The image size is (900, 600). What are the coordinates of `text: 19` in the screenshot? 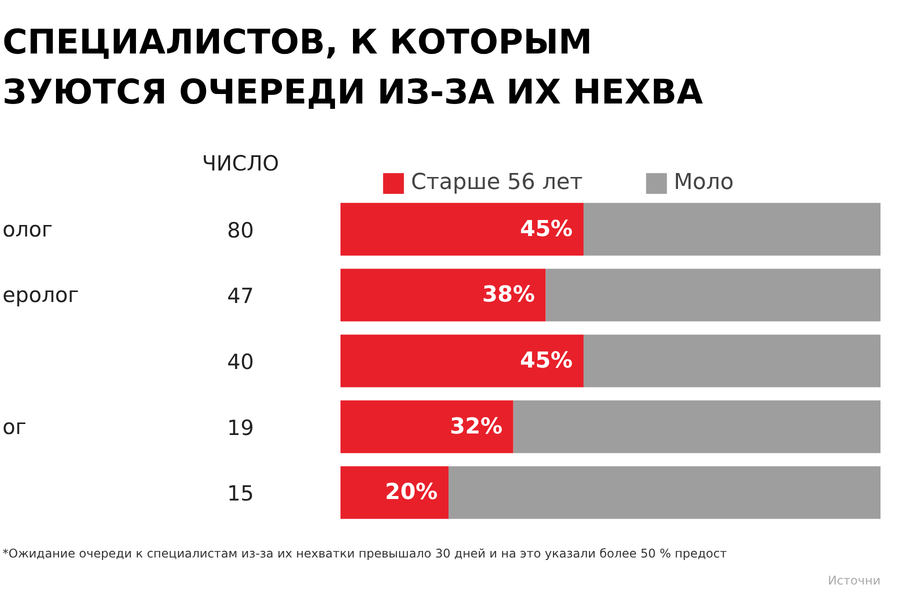 It's located at (240, 428).